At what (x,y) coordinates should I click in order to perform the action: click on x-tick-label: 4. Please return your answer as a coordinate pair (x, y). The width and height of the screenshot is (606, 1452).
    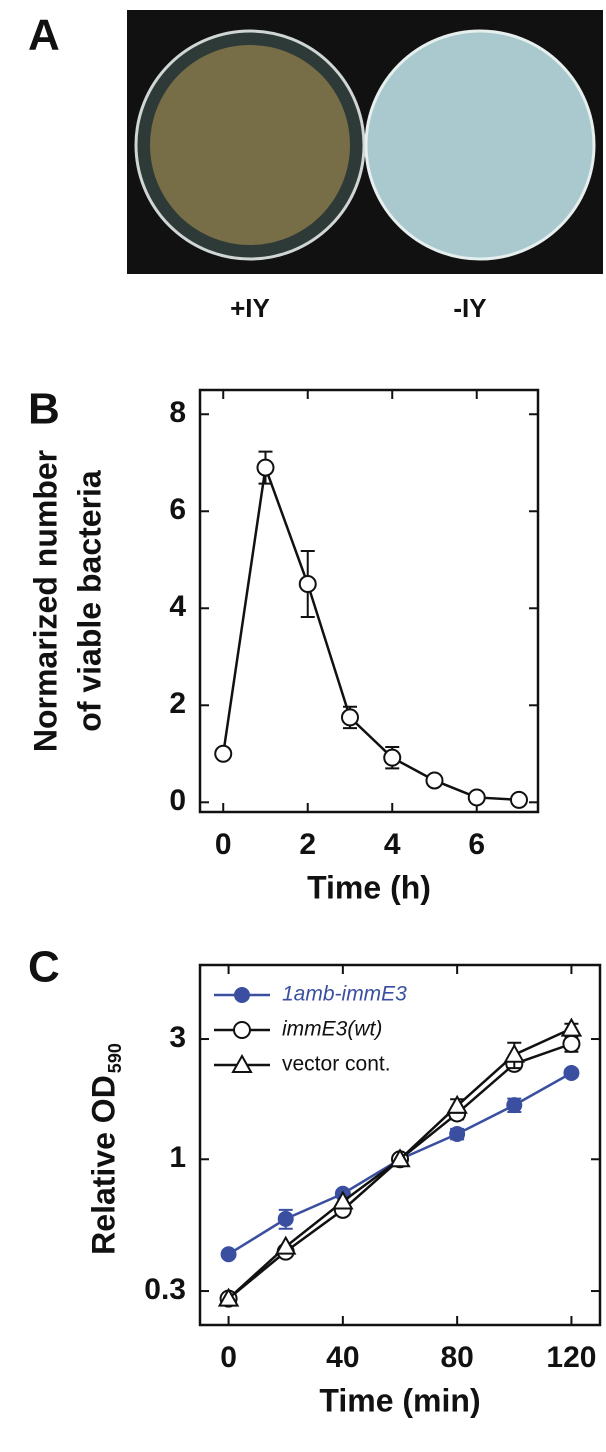
    Looking at the image, I should click on (392, 844).